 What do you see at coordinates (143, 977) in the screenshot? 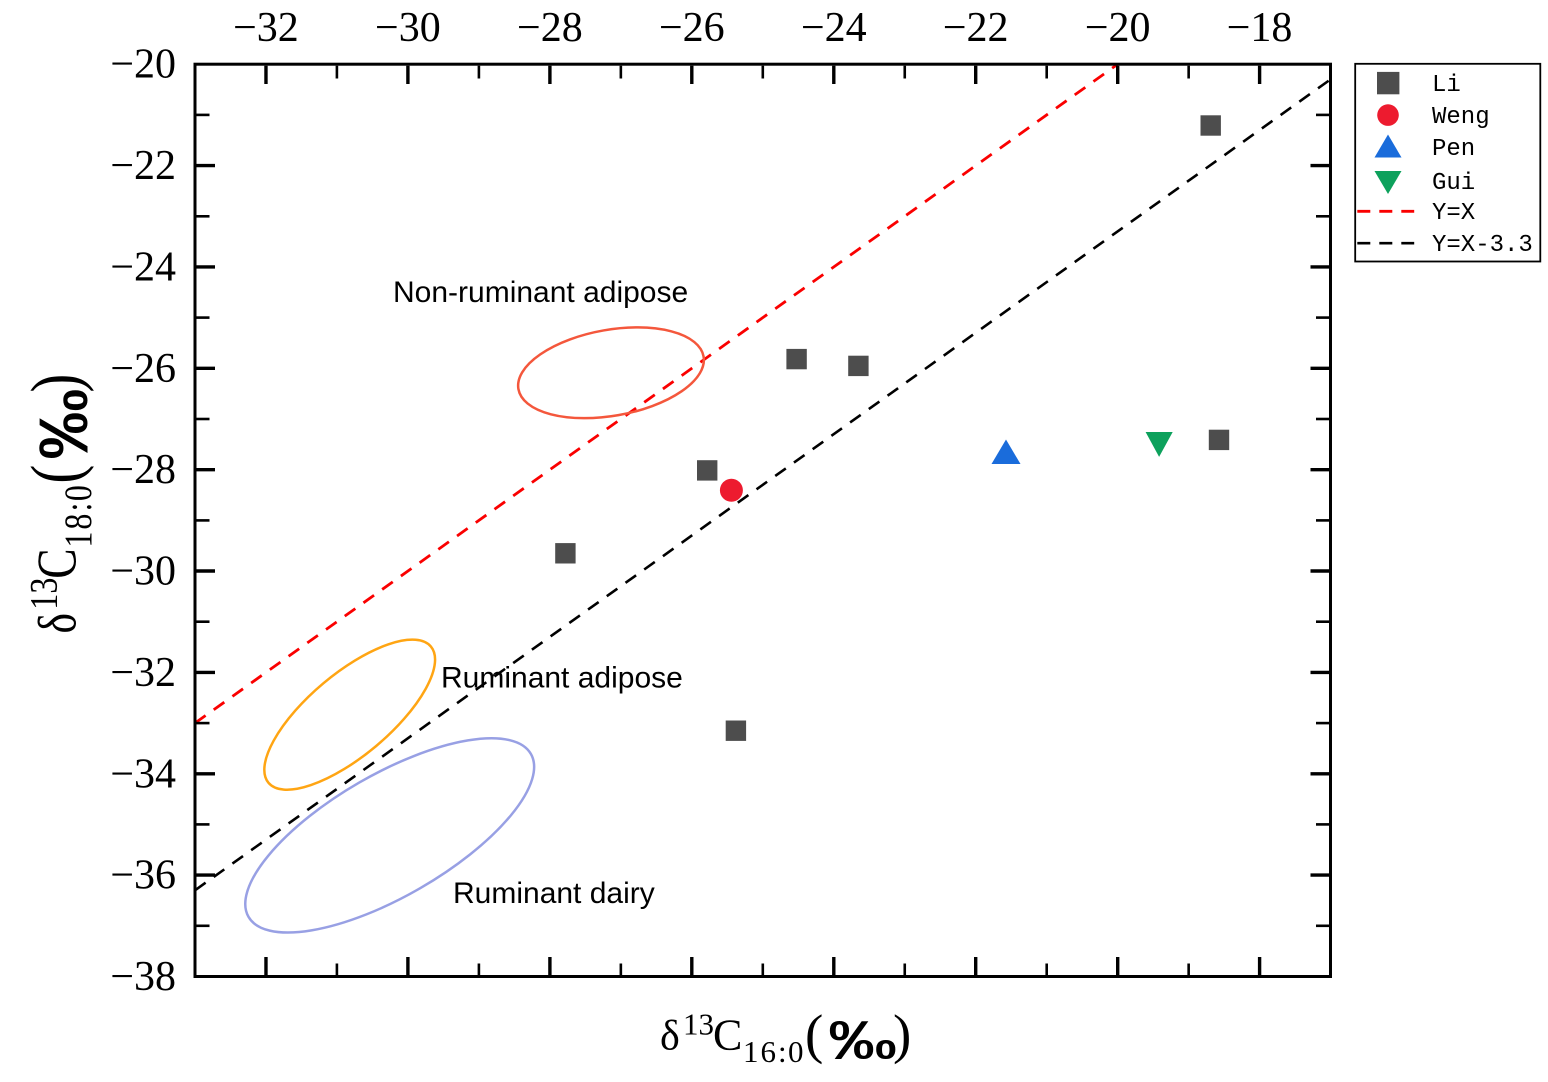
I see `svg-text: −38` at bounding box center [143, 977].